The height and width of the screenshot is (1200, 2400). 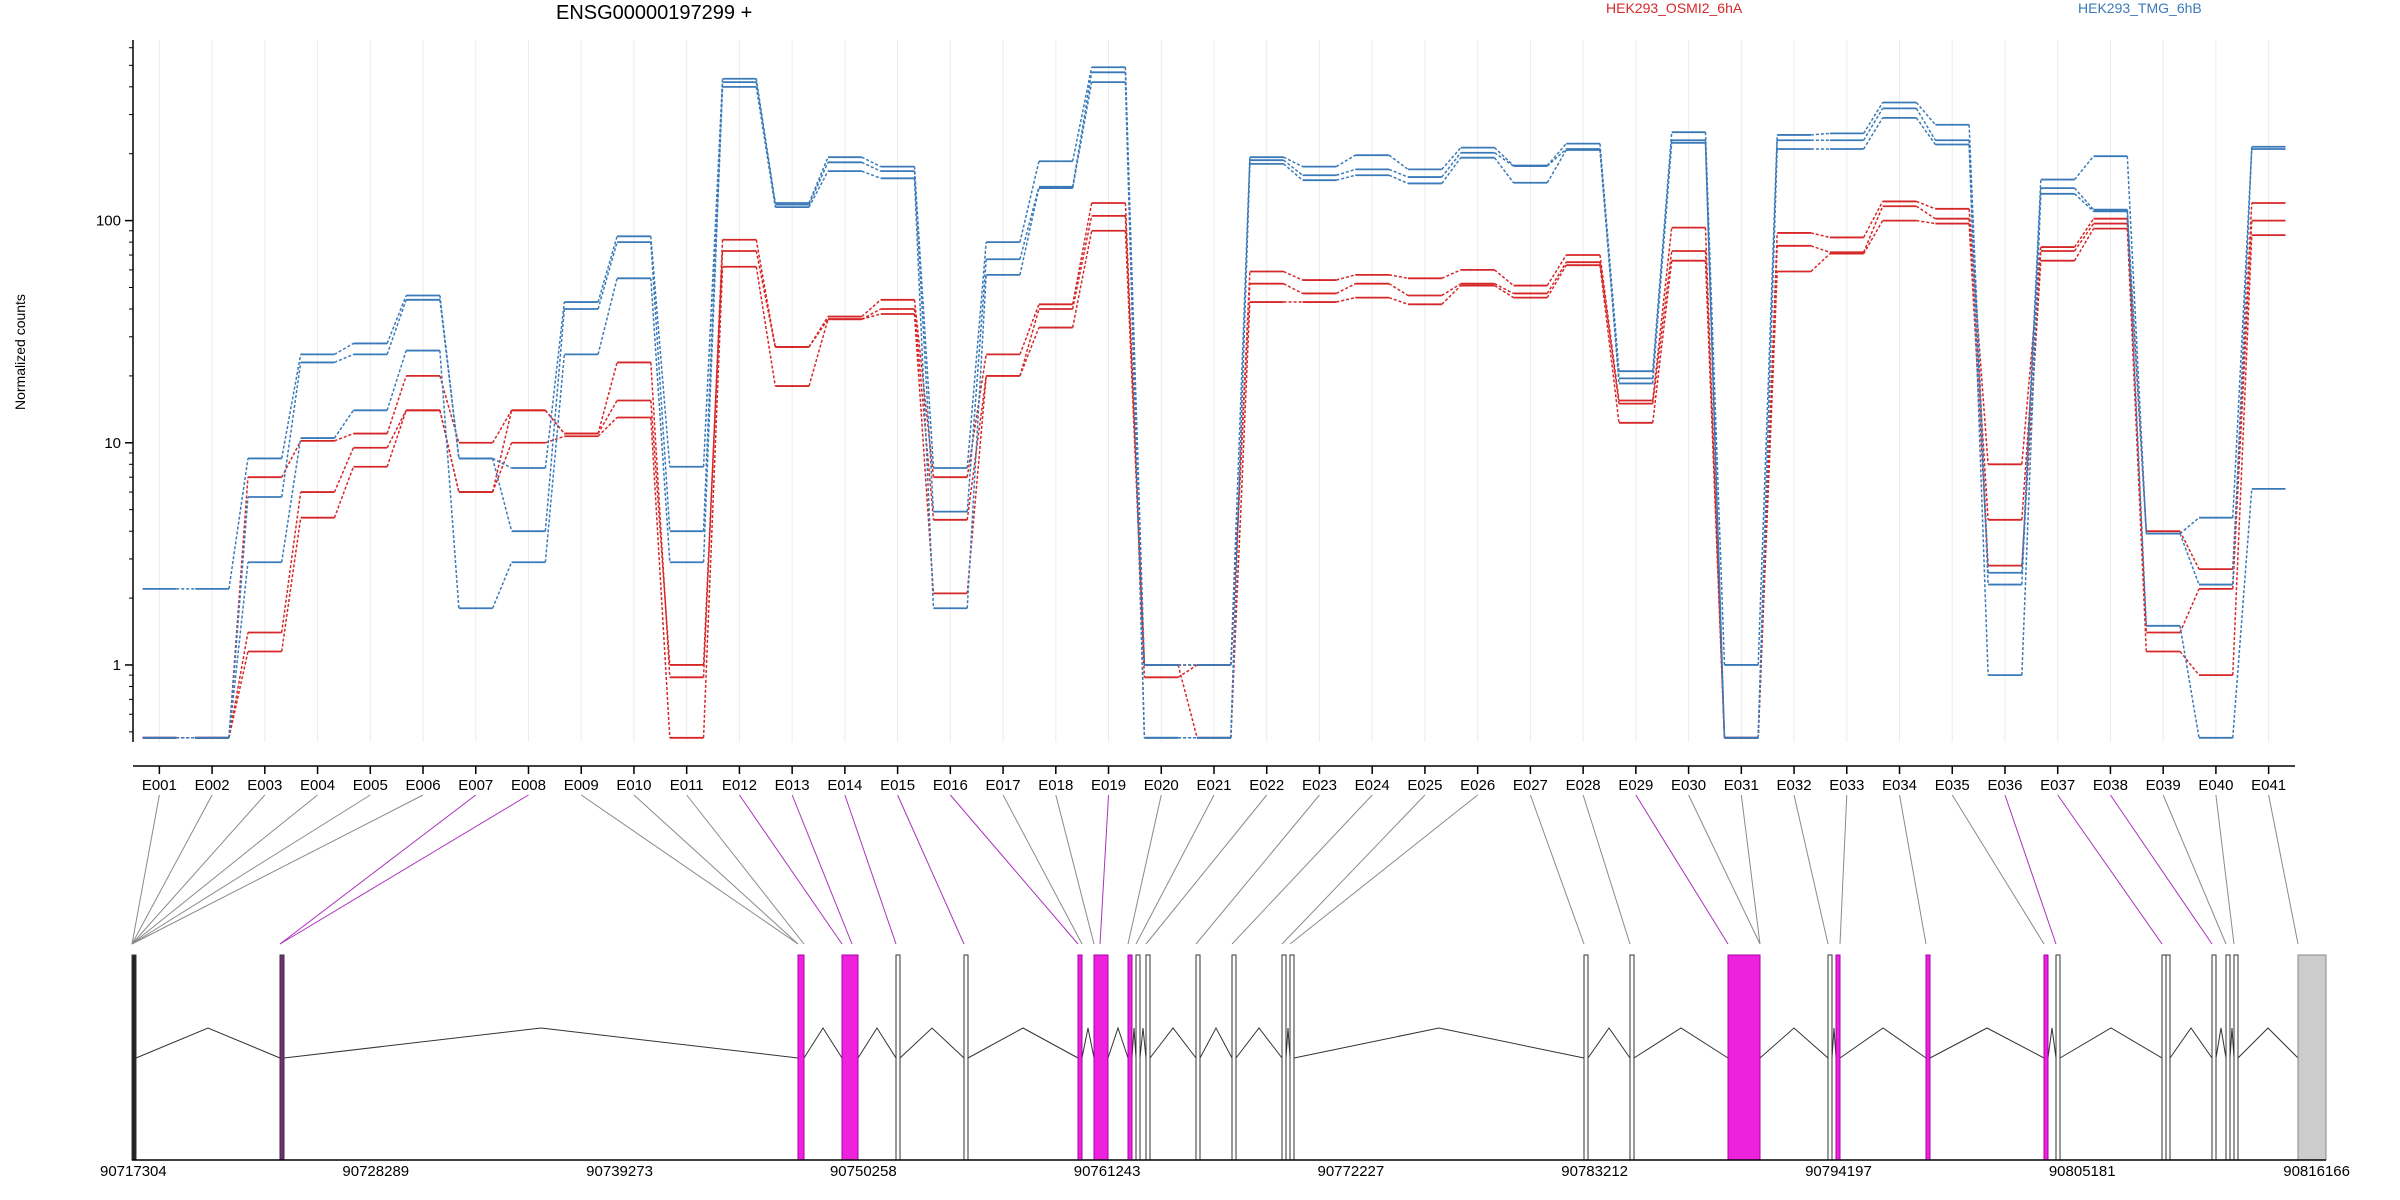 I want to click on genomic-tick-label-90794197: 90794197, so click(x=1838, y=1171).